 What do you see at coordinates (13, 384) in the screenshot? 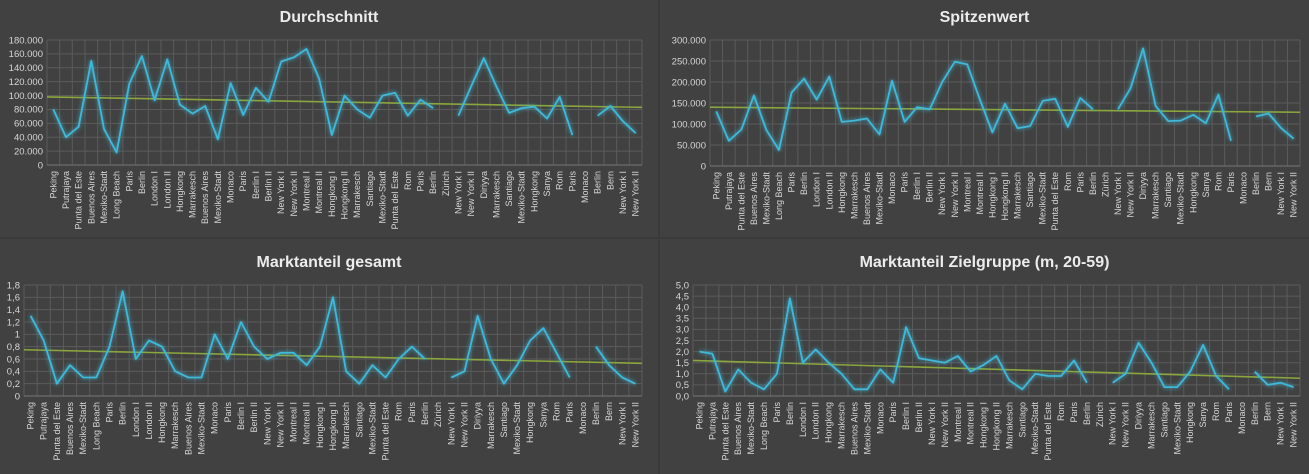
I see `y-tick-label: 0,2` at bounding box center [13, 384].